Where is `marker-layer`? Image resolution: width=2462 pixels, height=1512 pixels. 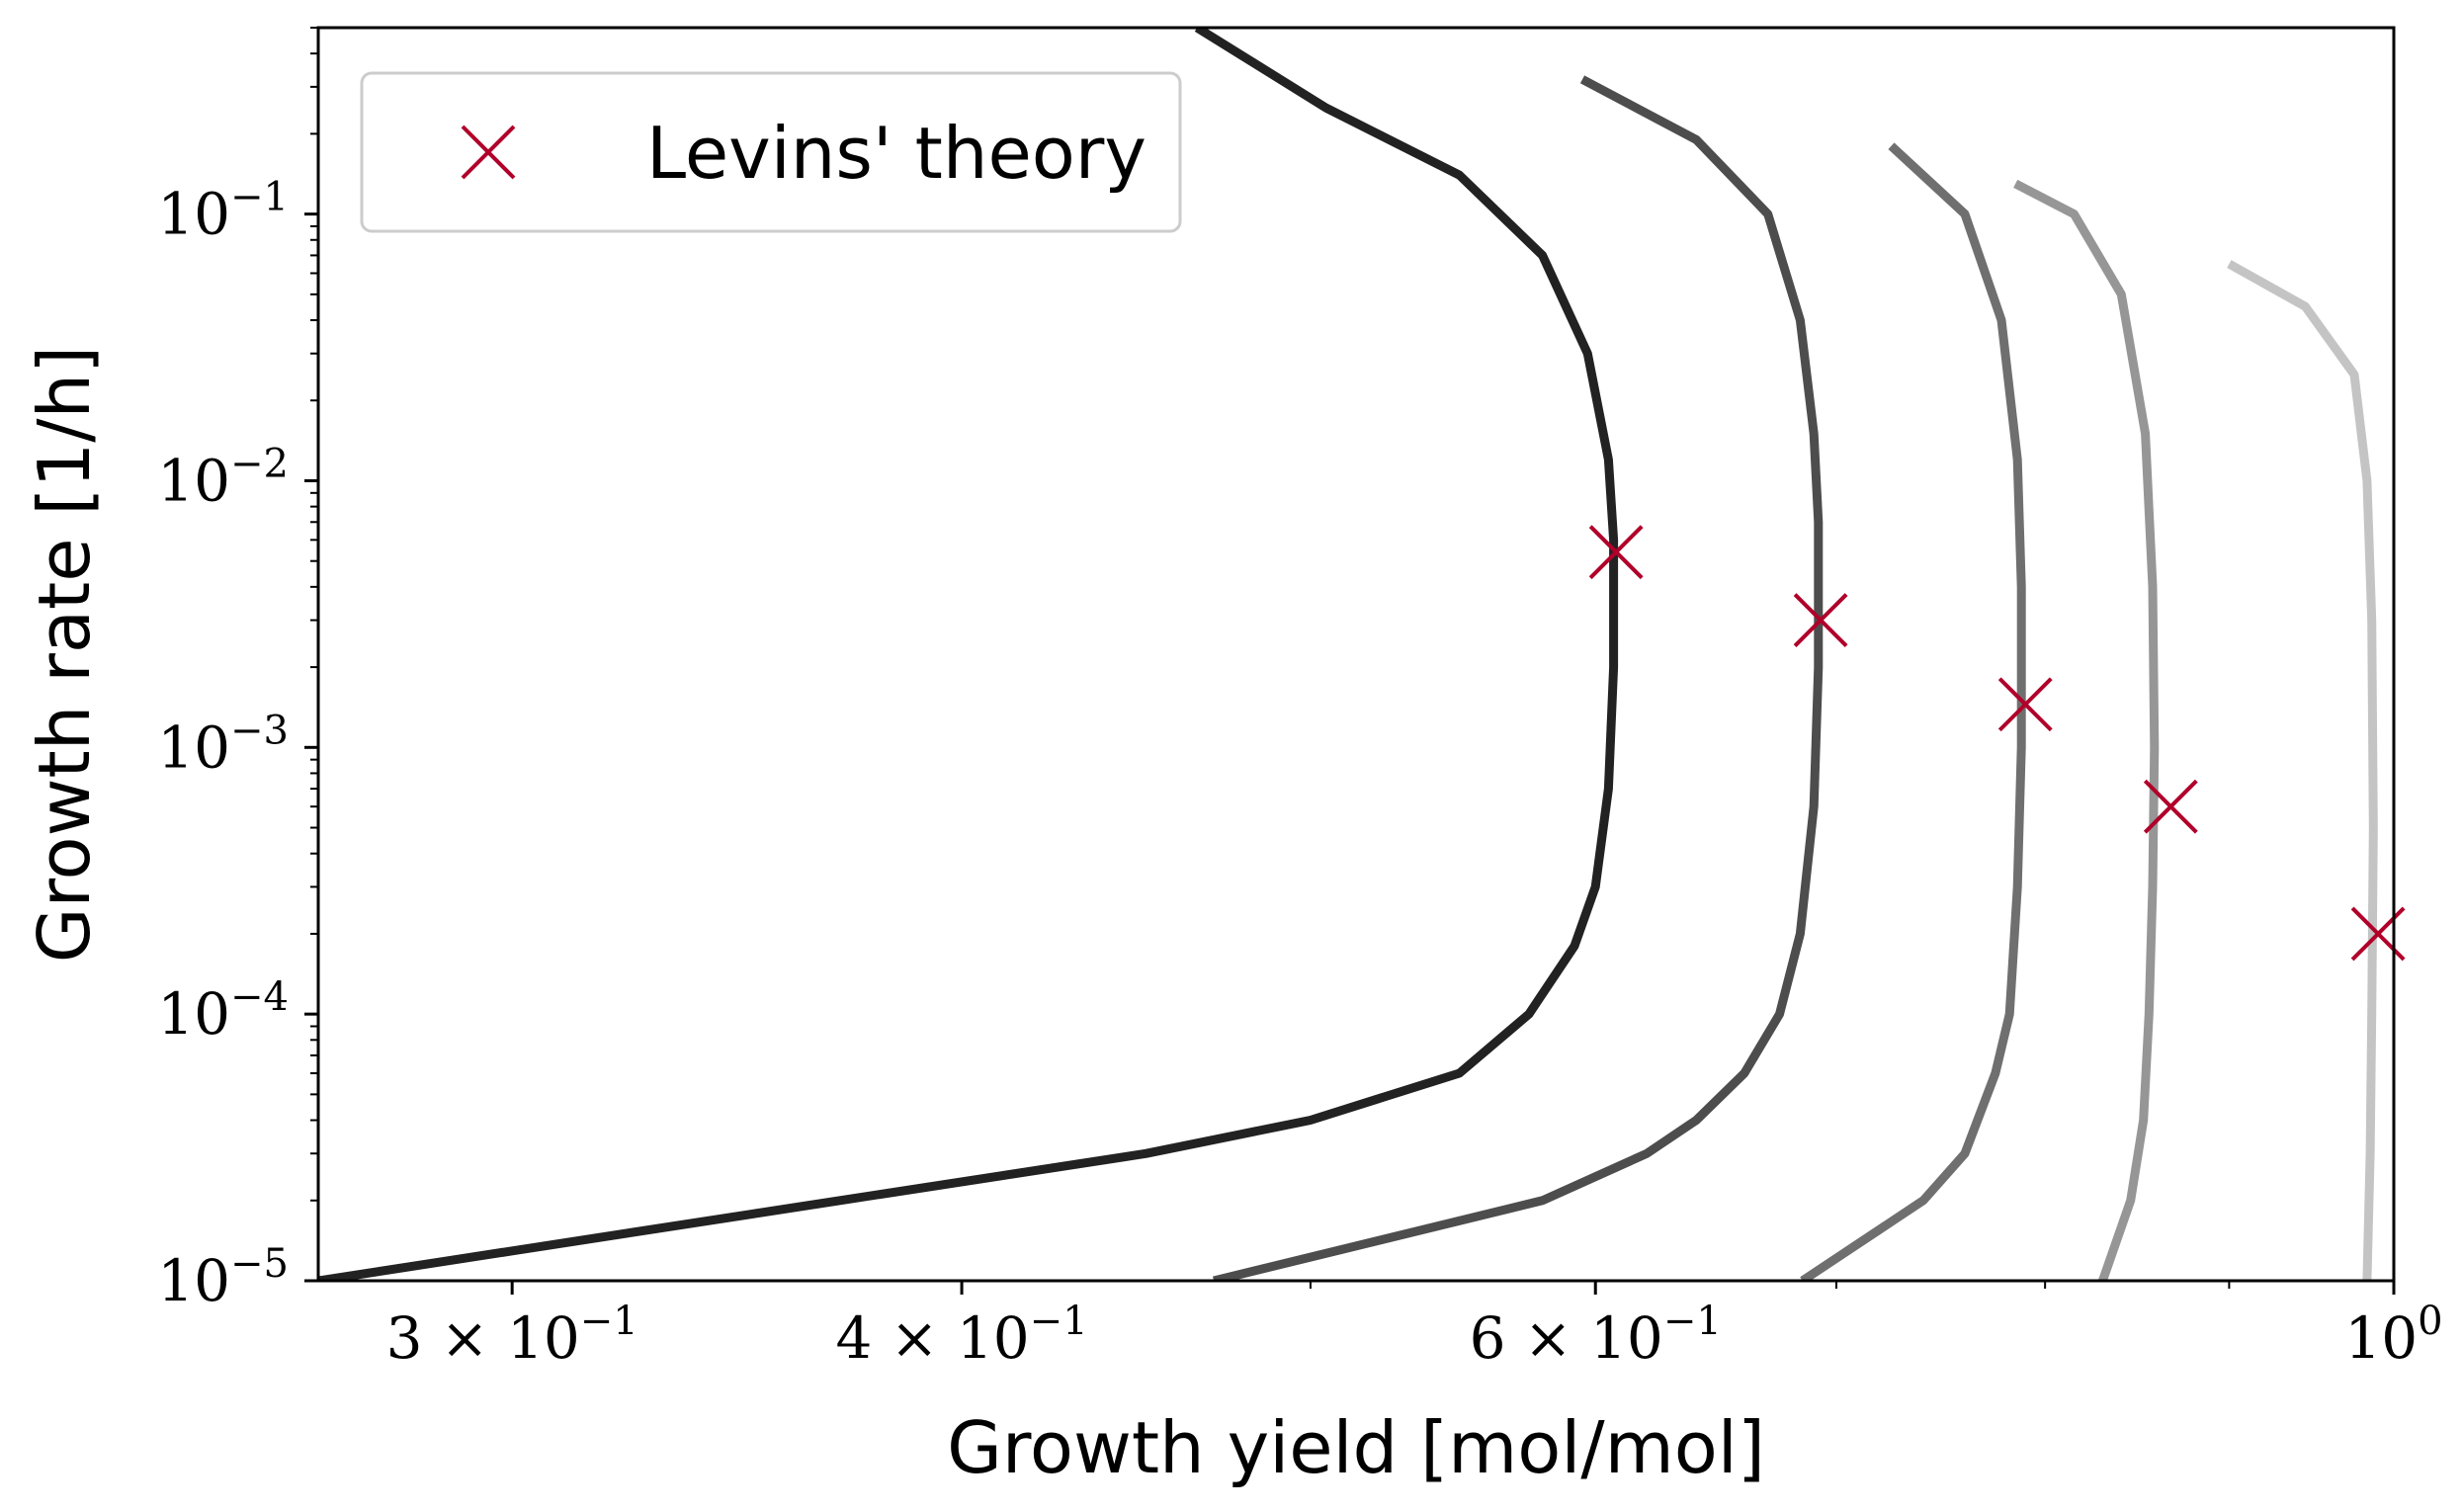
marker-layer is located at coordinates (1997, 743).